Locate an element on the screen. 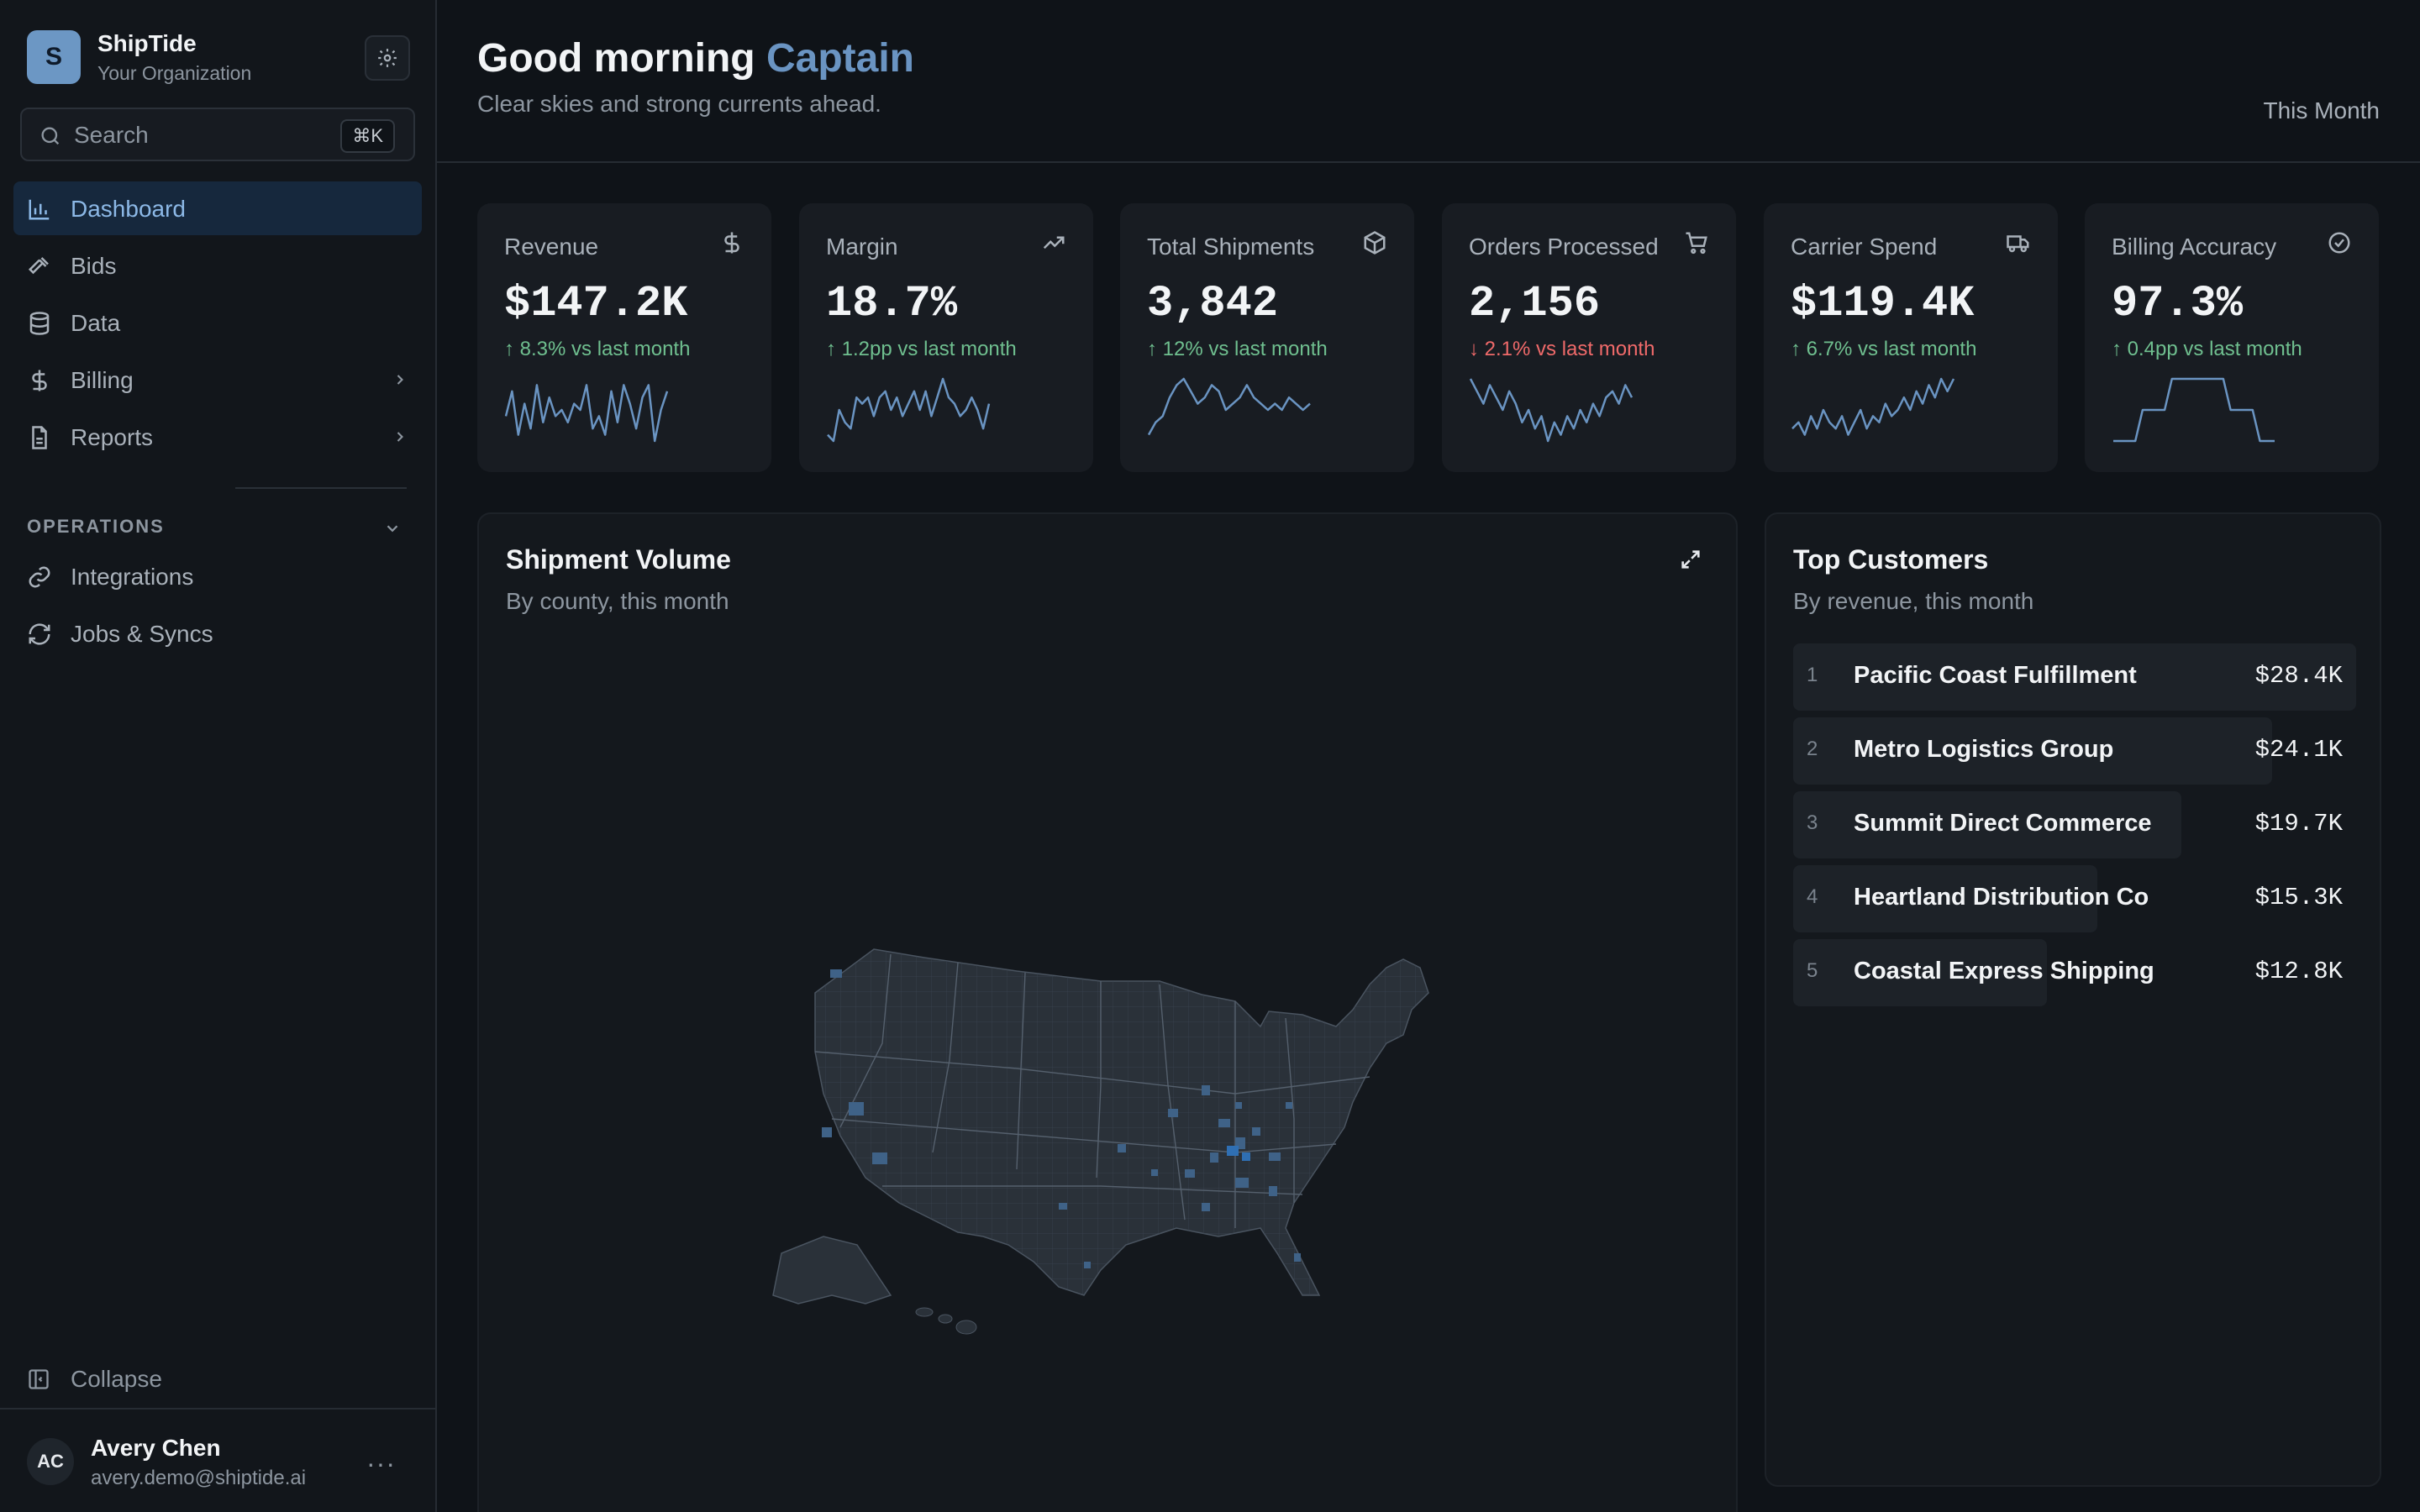 The height and width of the screenshot is (1512, 2420). customer-name: Pacific Coast Fulfillment is located at coordinates (1995, 675).